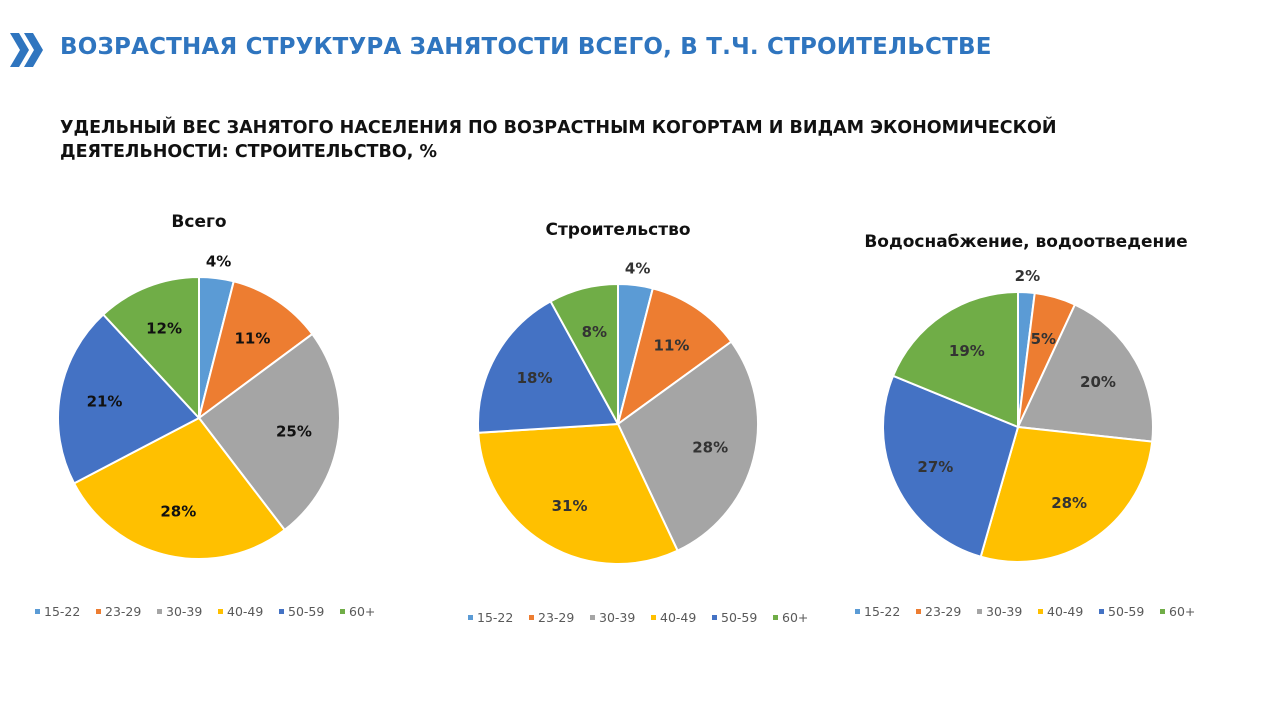  Describe the element at coordinates (1027, 276) in the screenshot. I see `data-label: 2%` at that location.